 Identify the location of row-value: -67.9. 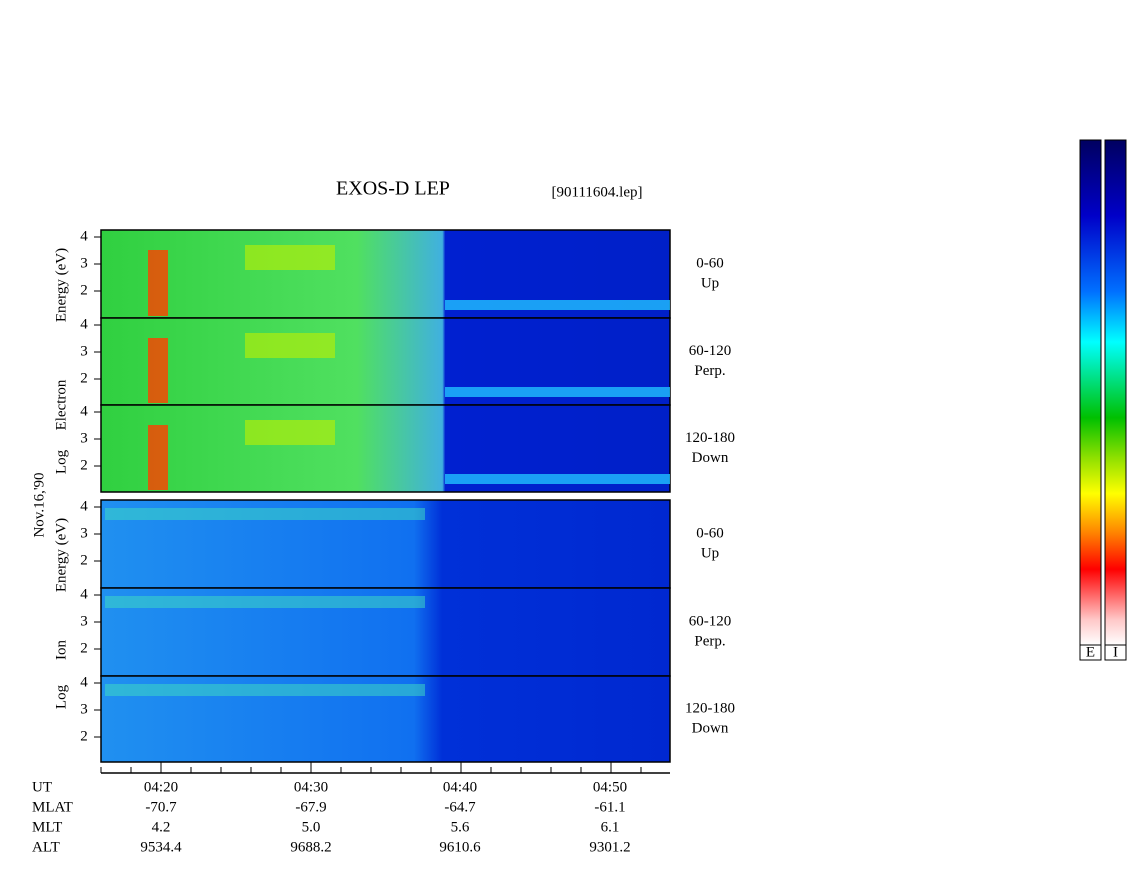
(310, 807).